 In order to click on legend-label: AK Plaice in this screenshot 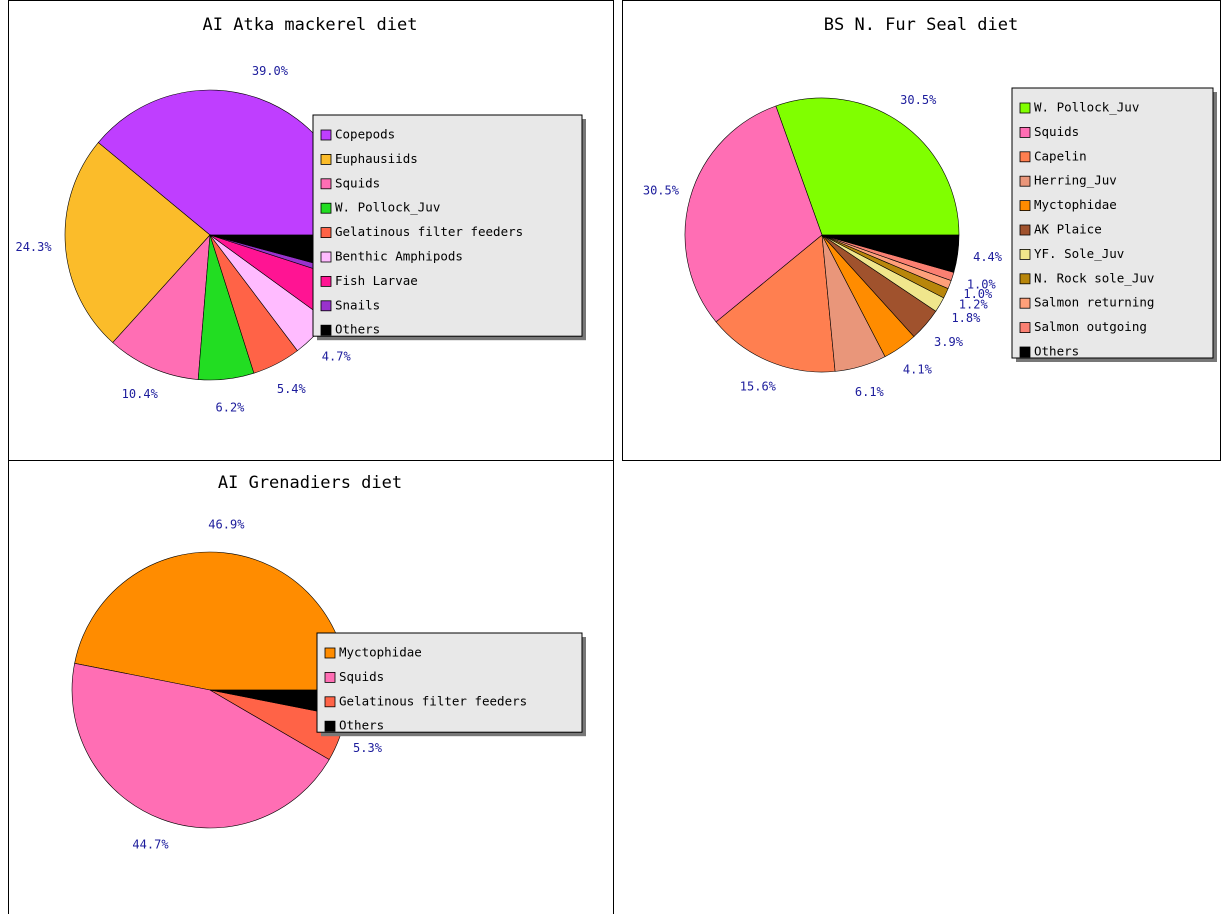, I will do `click(1068, 229)`.